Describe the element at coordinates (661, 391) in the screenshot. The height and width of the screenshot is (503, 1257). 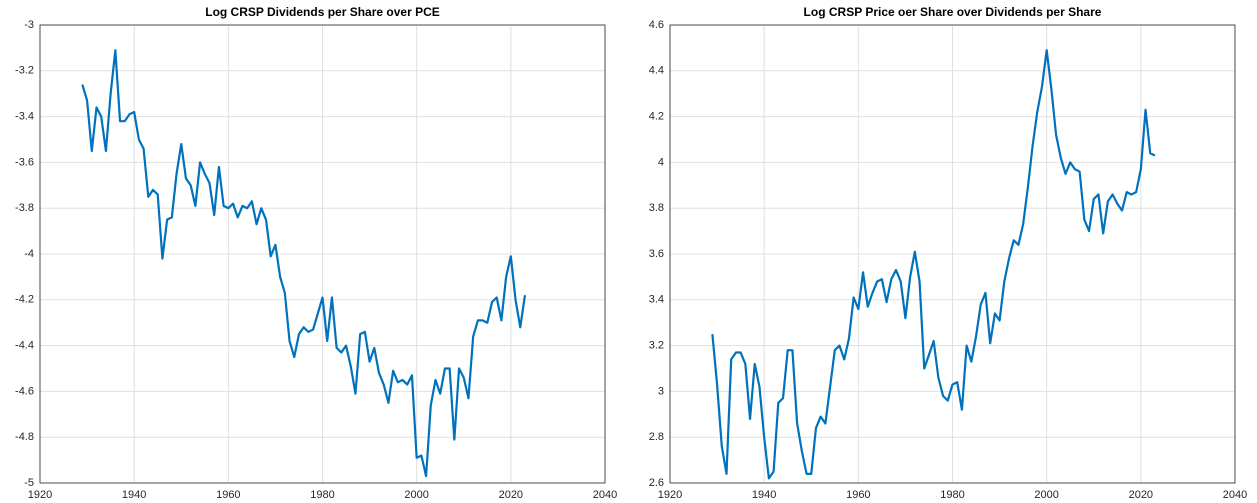
I see `y-tick-label: 3` at that location.